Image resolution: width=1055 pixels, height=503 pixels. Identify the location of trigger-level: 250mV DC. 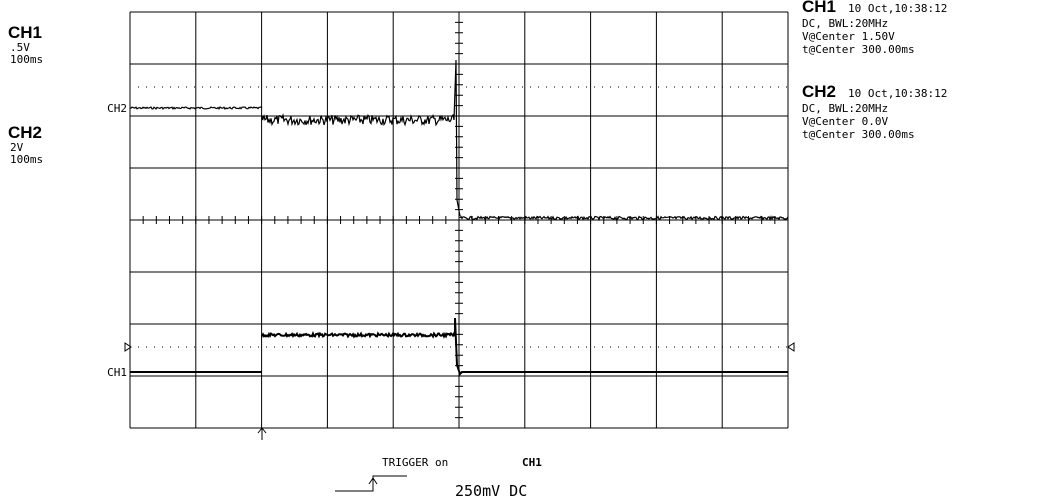
(491, 491).